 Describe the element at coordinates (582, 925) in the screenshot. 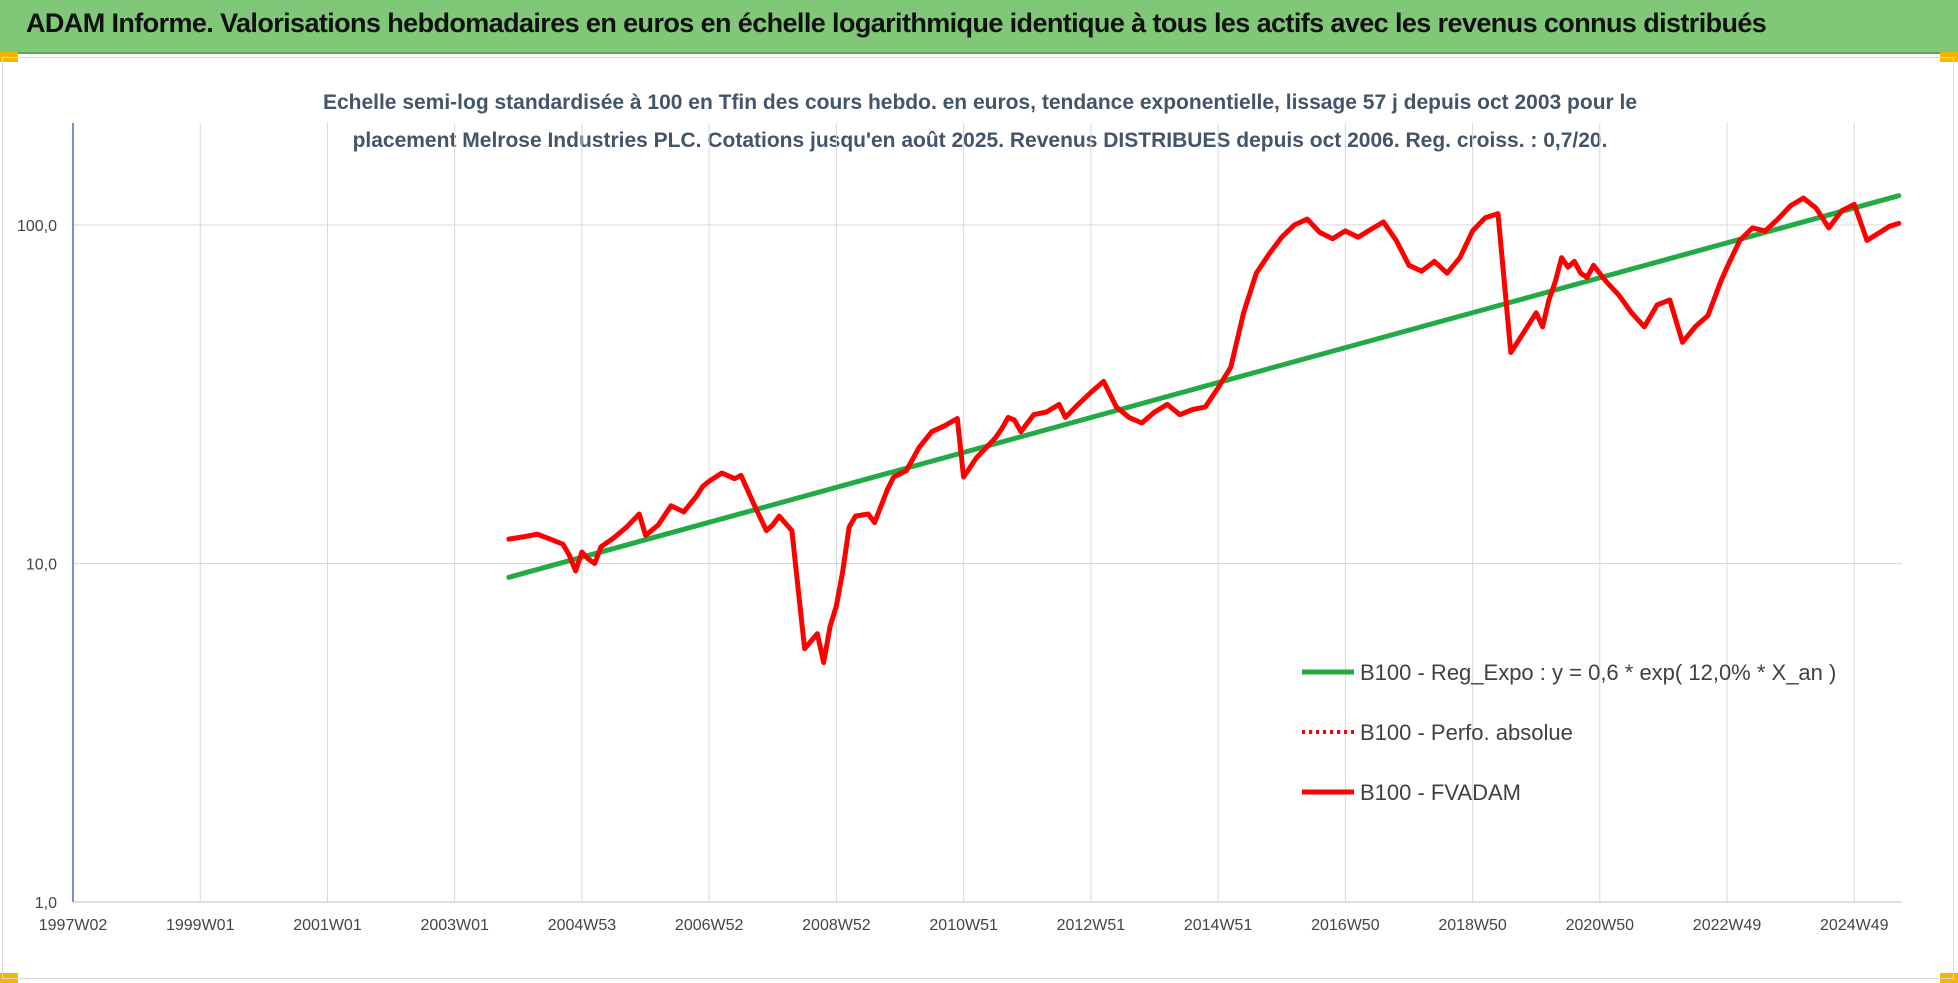

I see `x-tick-label: 2004W53` at that location.